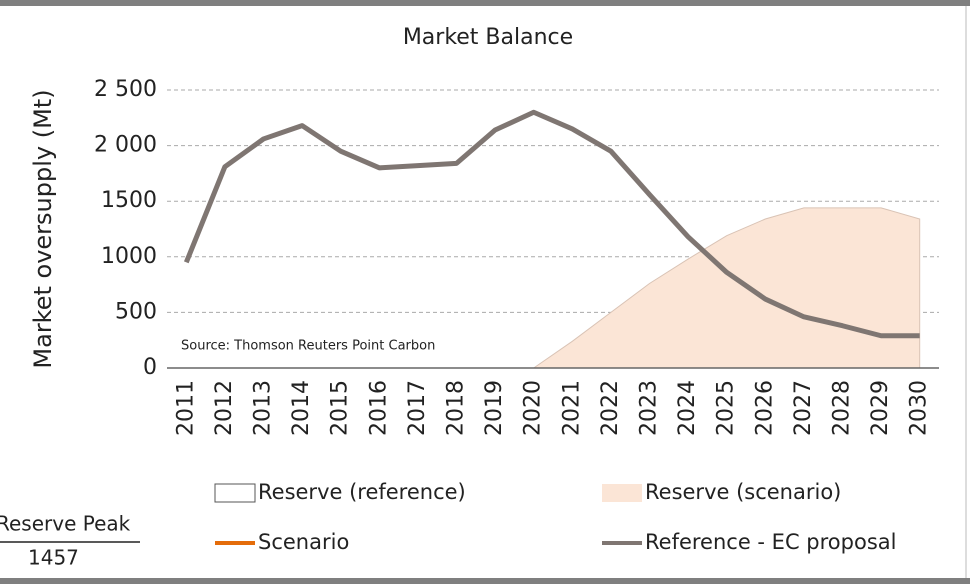 The width and height of the screenshot is (970, 584). Describe the element at coordinates (378, 408) in the screenshot. I see `x-tick-label: 2016` at that location.